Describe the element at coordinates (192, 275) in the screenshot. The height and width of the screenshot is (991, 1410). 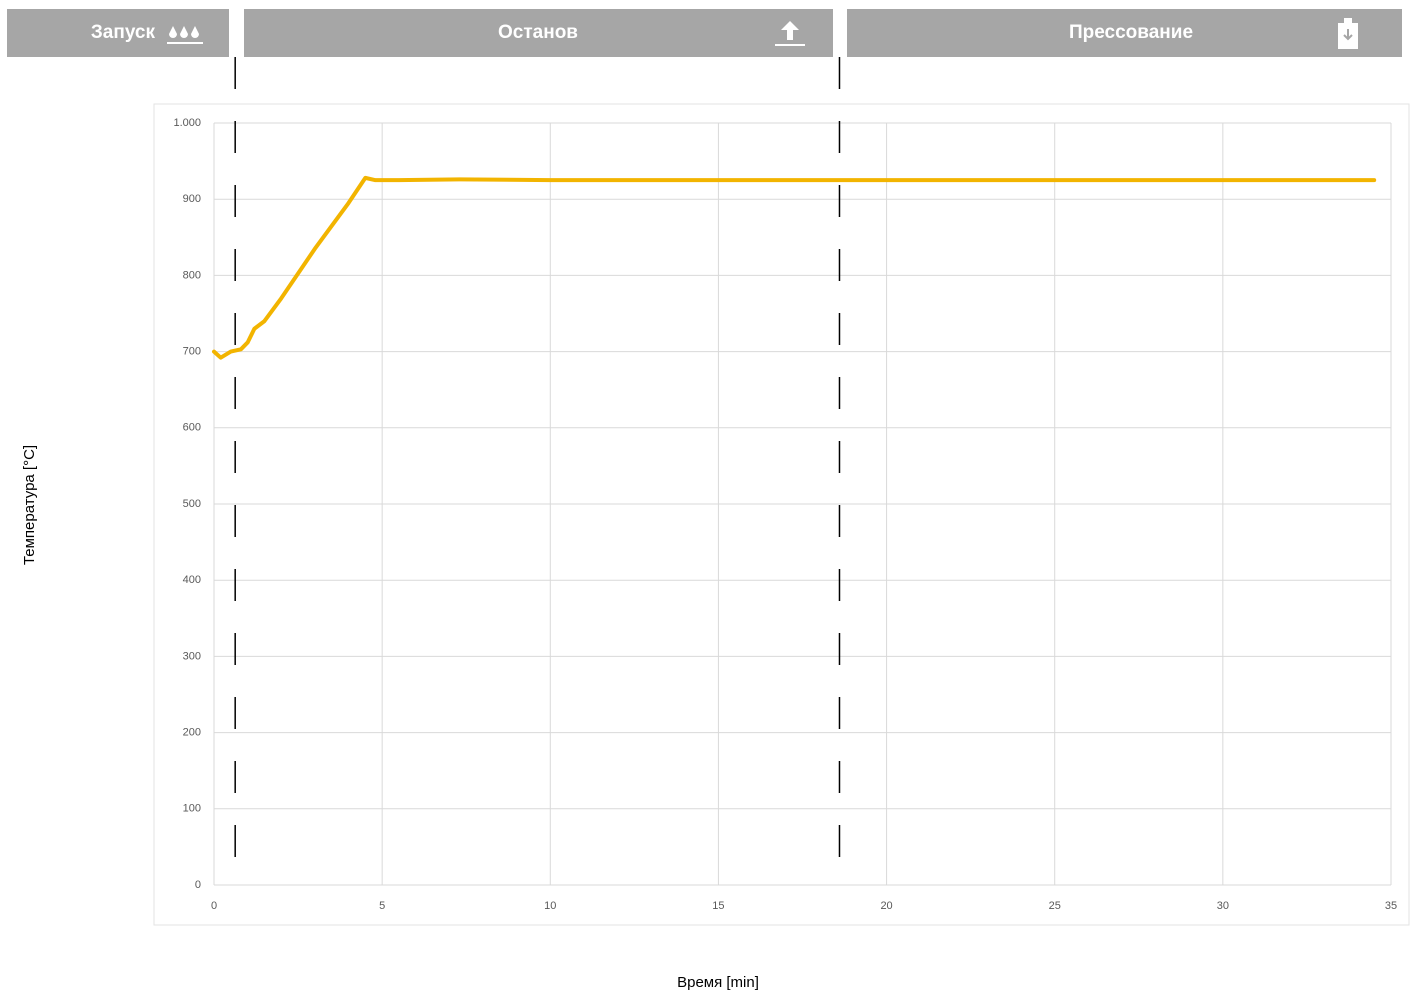
I see `y-tick-label: 800` at that location.